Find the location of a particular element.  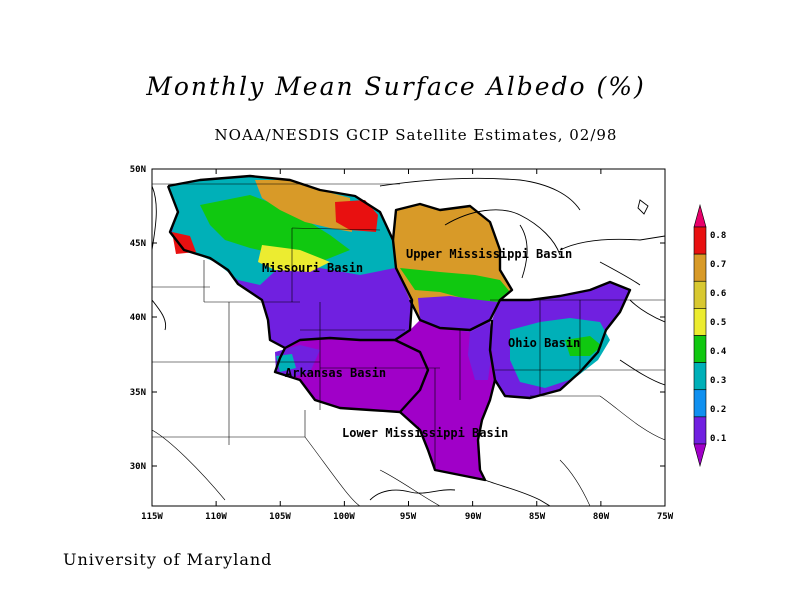

missouri-orange-patch is located at coordinates (303, 206).